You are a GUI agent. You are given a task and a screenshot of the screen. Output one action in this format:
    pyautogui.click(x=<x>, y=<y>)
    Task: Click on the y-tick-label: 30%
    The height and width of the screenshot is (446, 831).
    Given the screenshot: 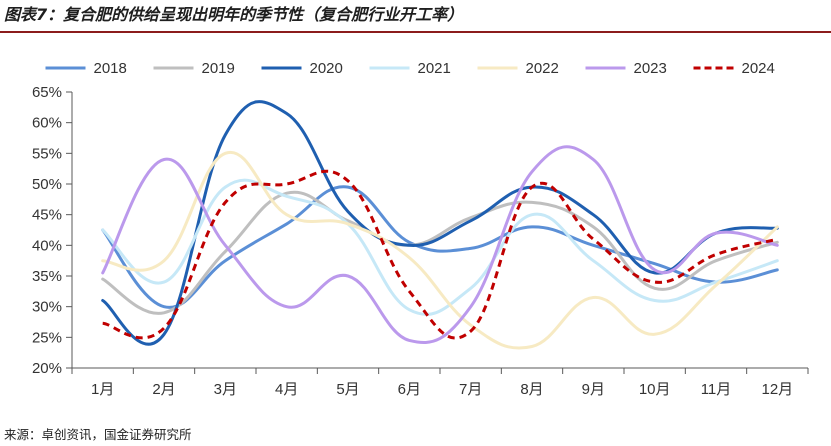 What is the action you would take?
    pyautogui.click(x=47, y=307)
    